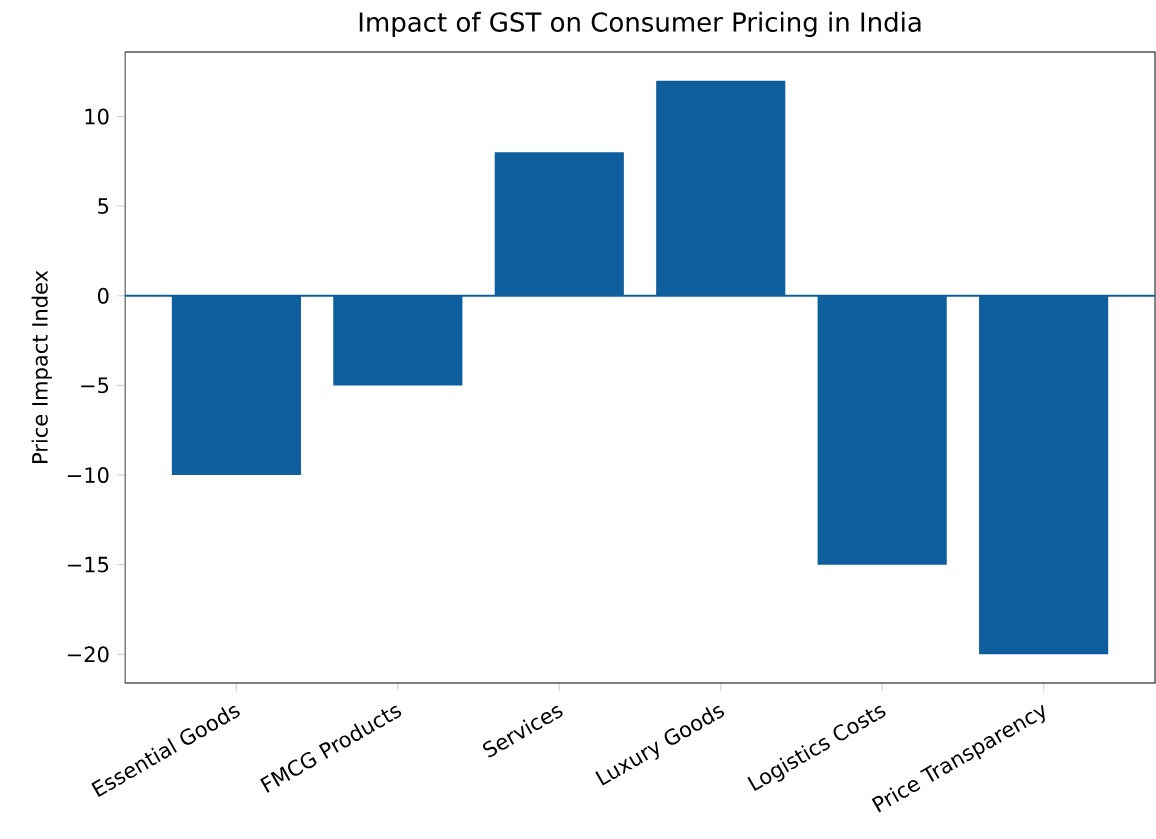 This screenshot has width=1156, height=839. What do you see at coordinates (41, 366) in the screenshot?
I see `y-axis-title: Price Impact Index` at bounding box center [41, 366].